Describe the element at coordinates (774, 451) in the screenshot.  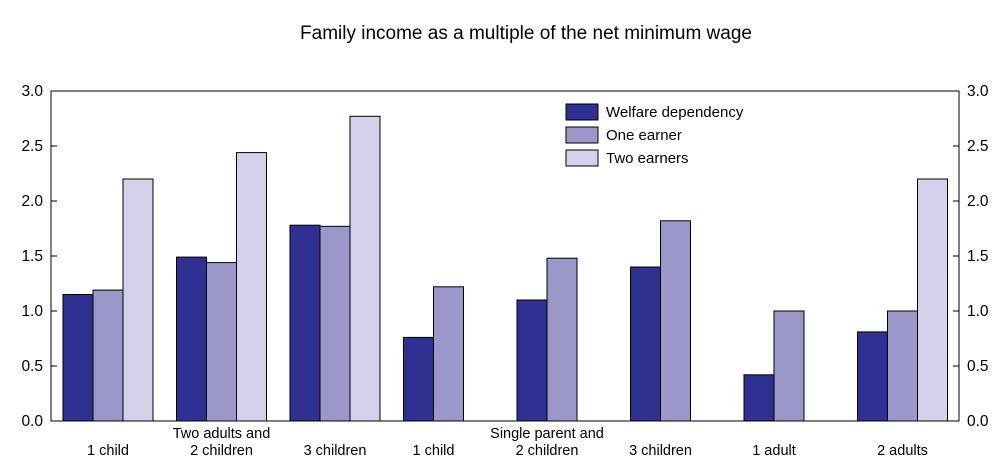
I see `x-category-label: 1 adult` at that location.